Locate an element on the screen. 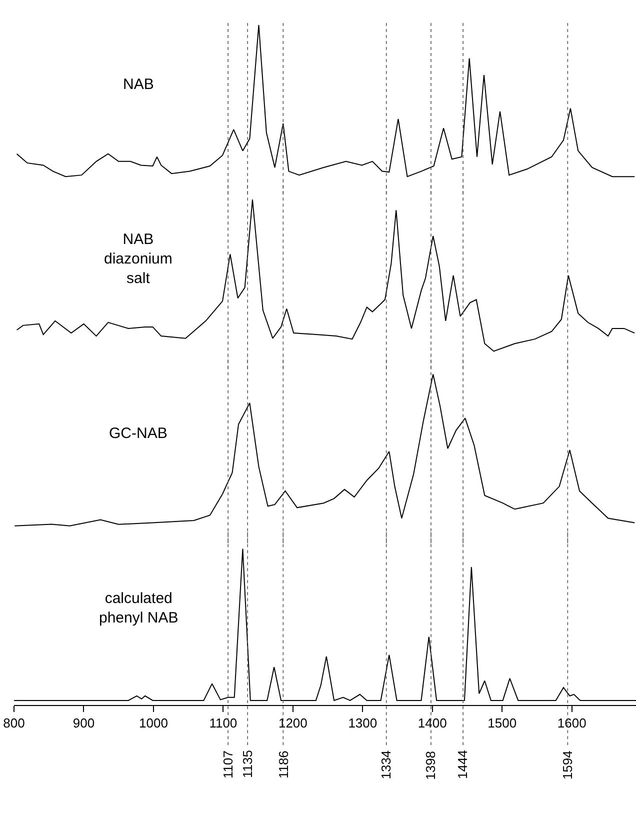 This screenshot has width=636, height=815. x-tick-label: 1600 is located at coordinates (571, 723).